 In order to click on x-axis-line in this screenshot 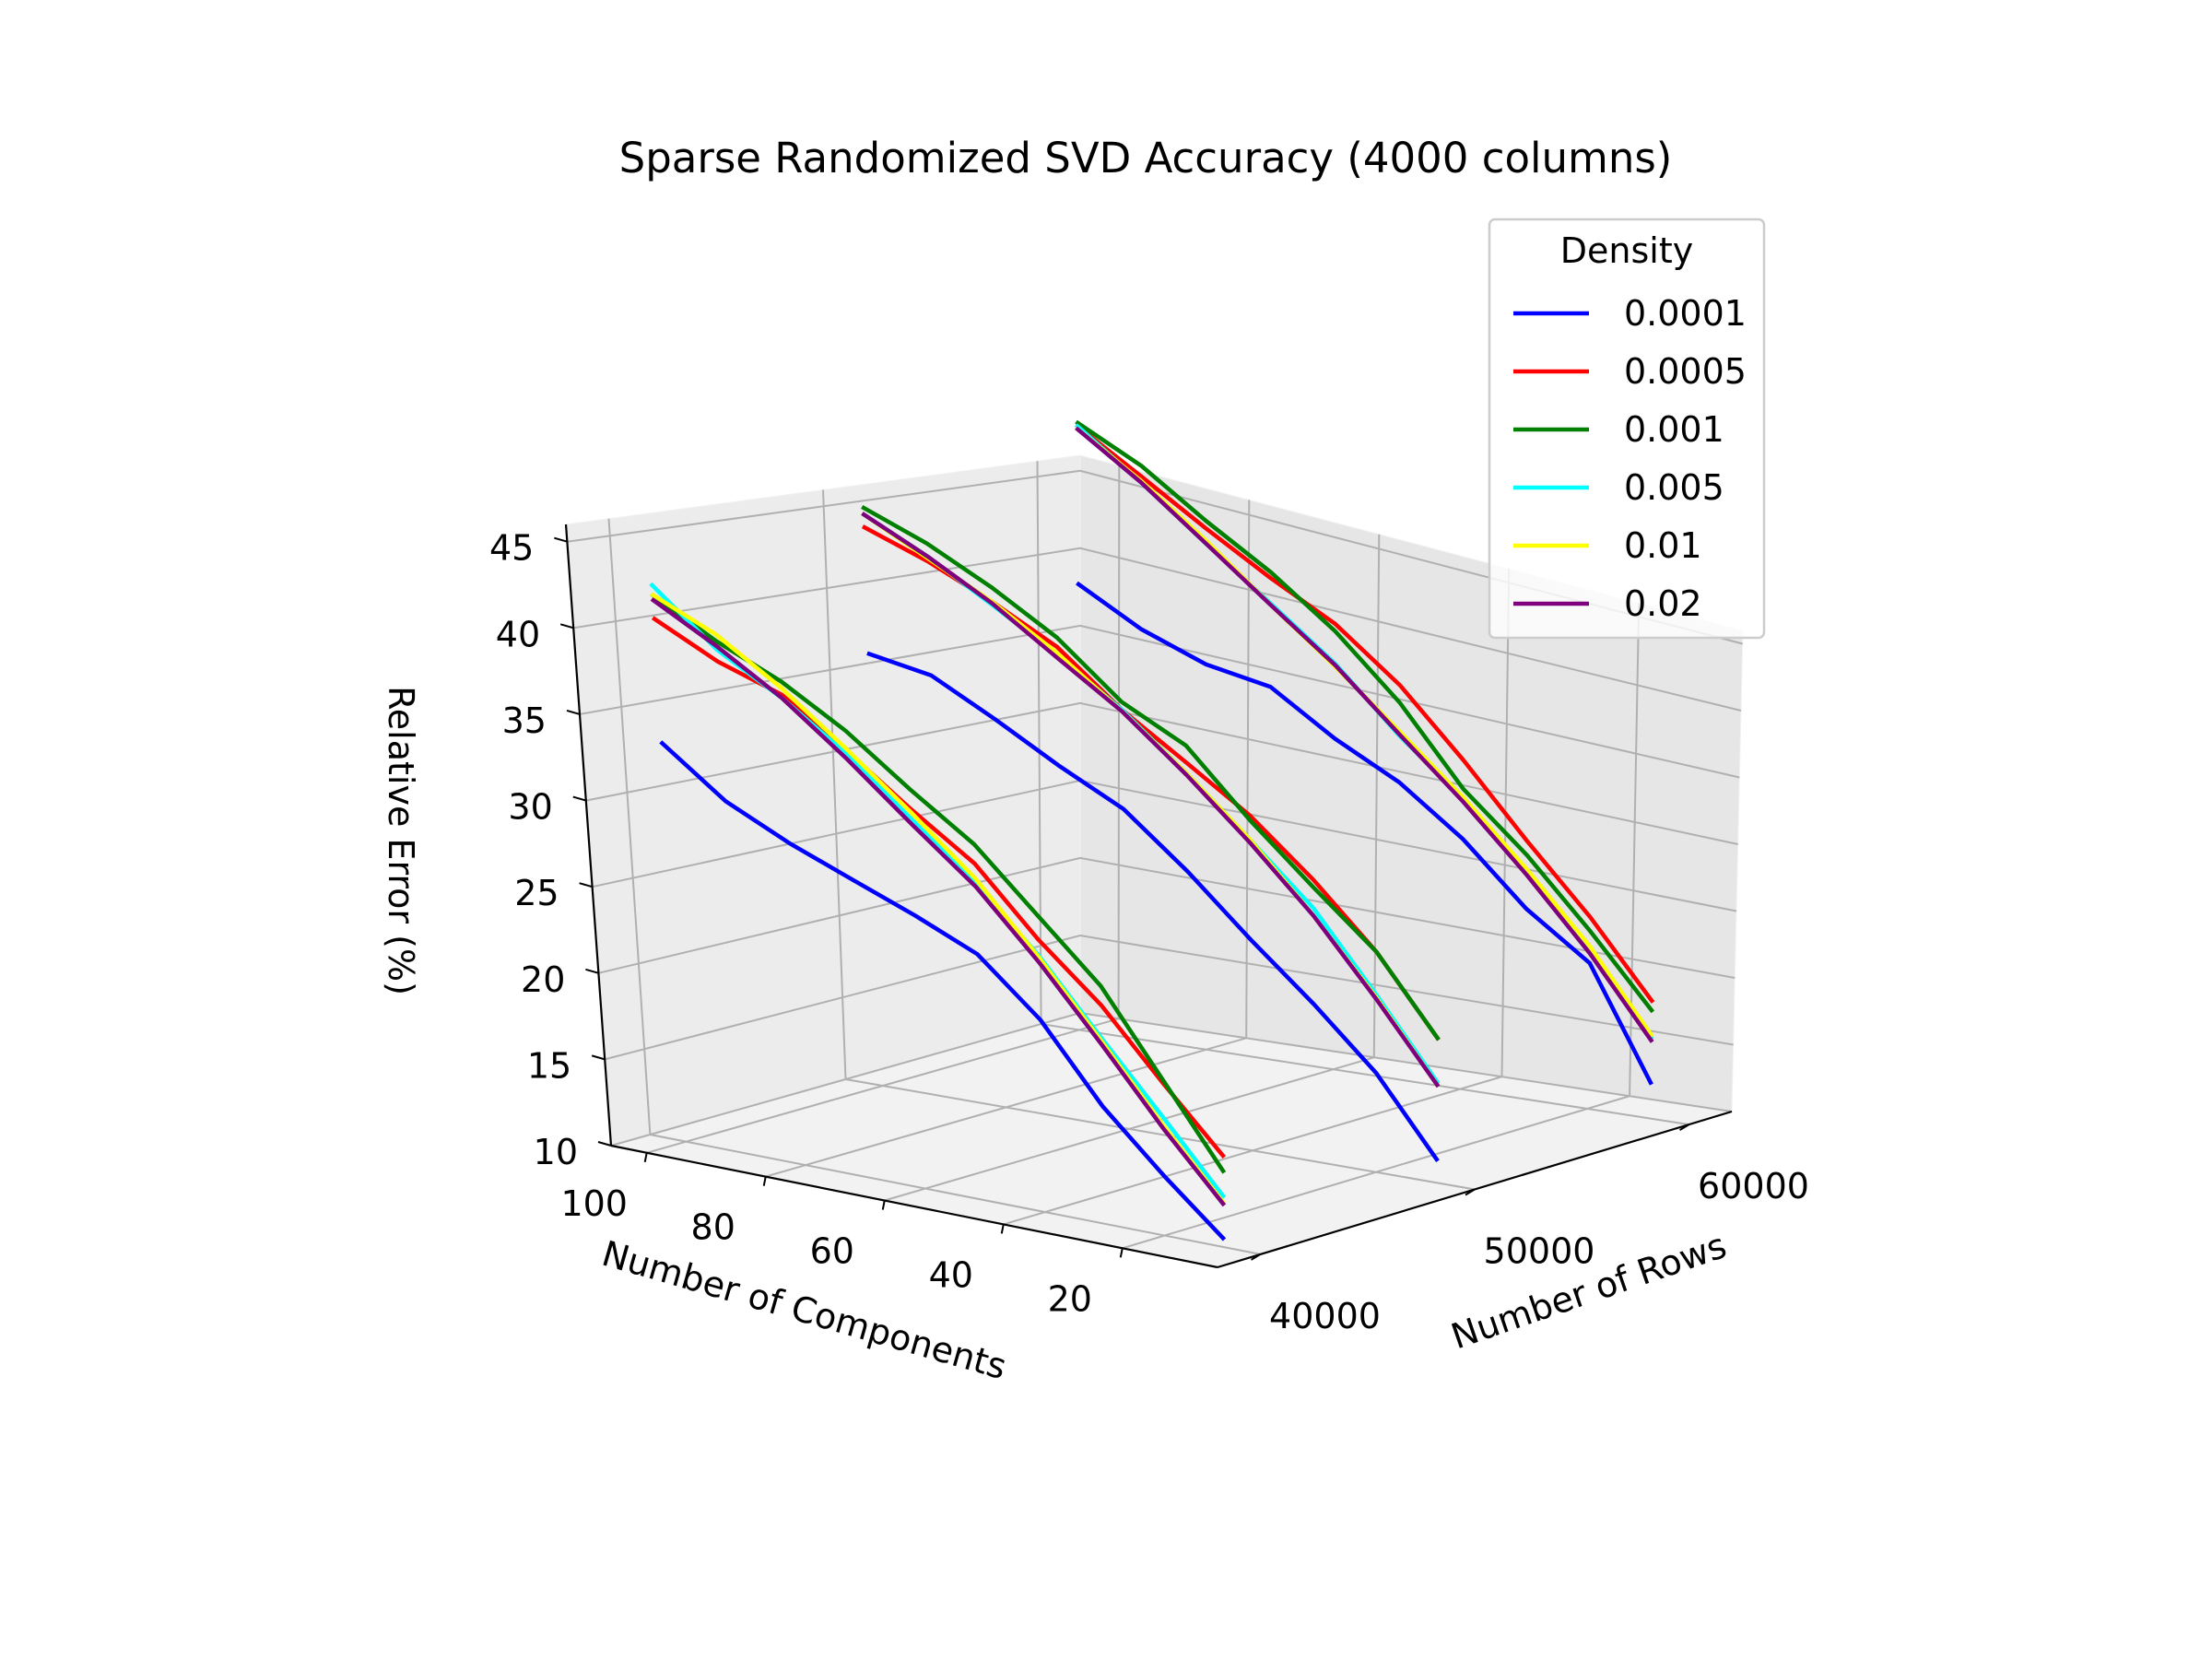, I will do `click(914, 1206)`.